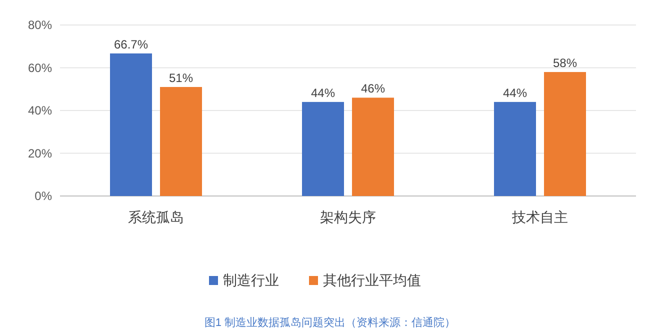  What do you see at coordinates (348, 217) in the screenshot?
I see `x-tick-label: 架构失序` at bounding box center [348, 217].